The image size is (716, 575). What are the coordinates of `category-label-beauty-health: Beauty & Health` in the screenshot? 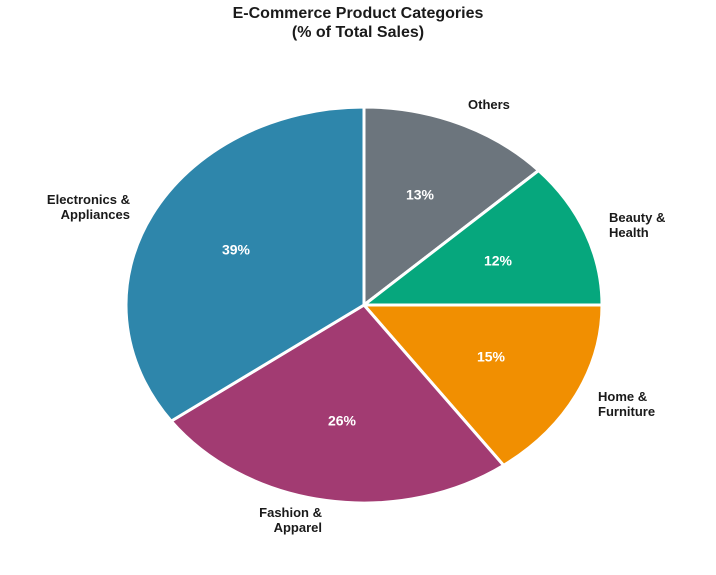 It's located at (637, 225).